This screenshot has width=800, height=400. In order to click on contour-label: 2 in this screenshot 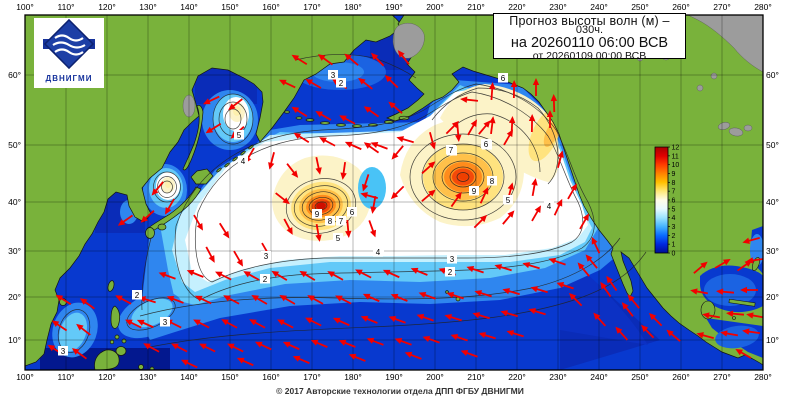, I will do `click(265, 279)`.